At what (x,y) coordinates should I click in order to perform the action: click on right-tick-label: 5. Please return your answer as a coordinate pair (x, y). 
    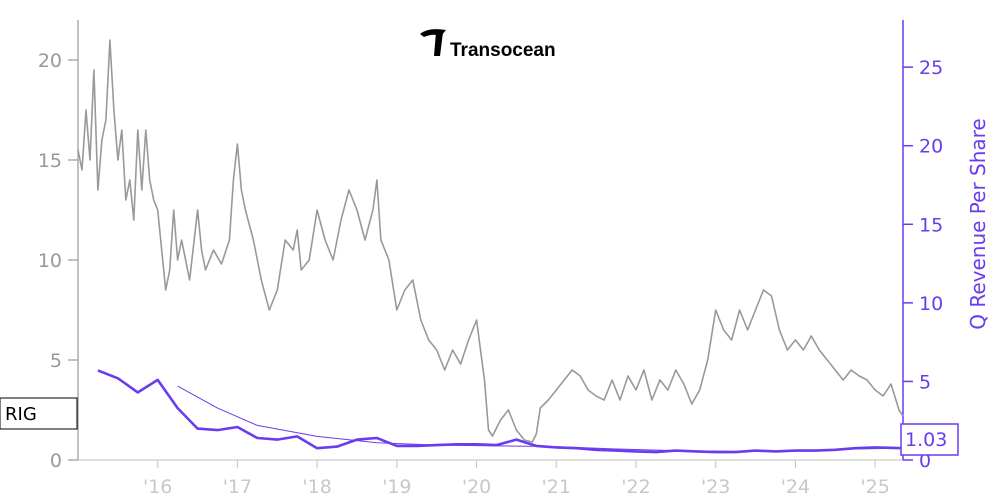
    Looking at the image, I should click on (925, 382).